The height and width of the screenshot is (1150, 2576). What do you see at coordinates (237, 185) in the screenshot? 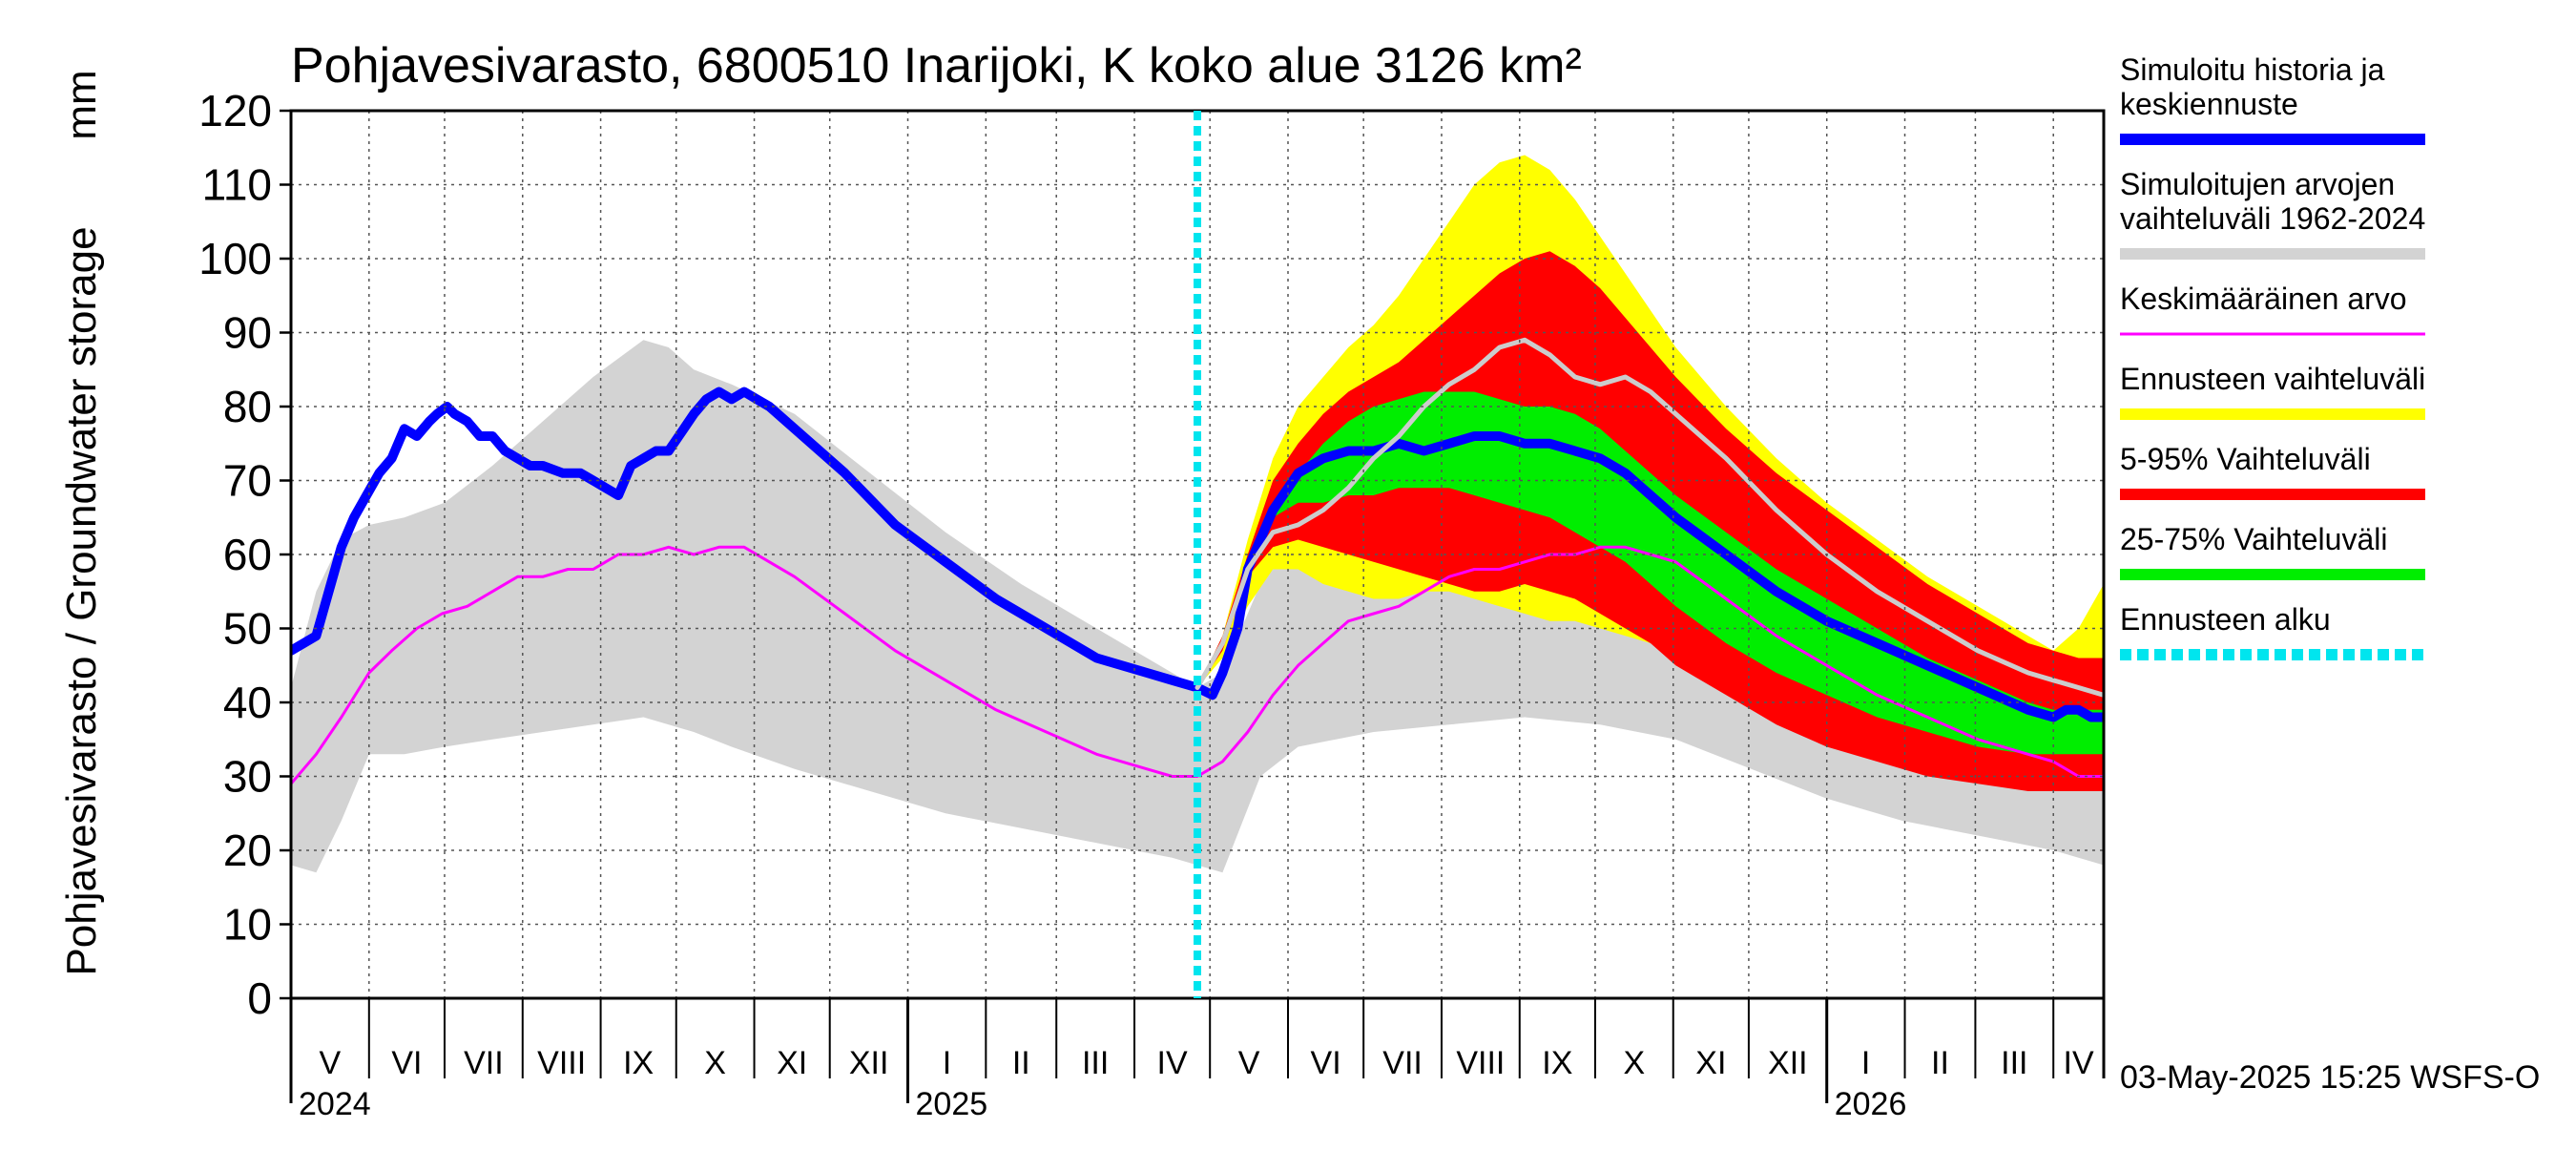
I see `y-tick-label-11: 110` at bounding box center [237, 185].